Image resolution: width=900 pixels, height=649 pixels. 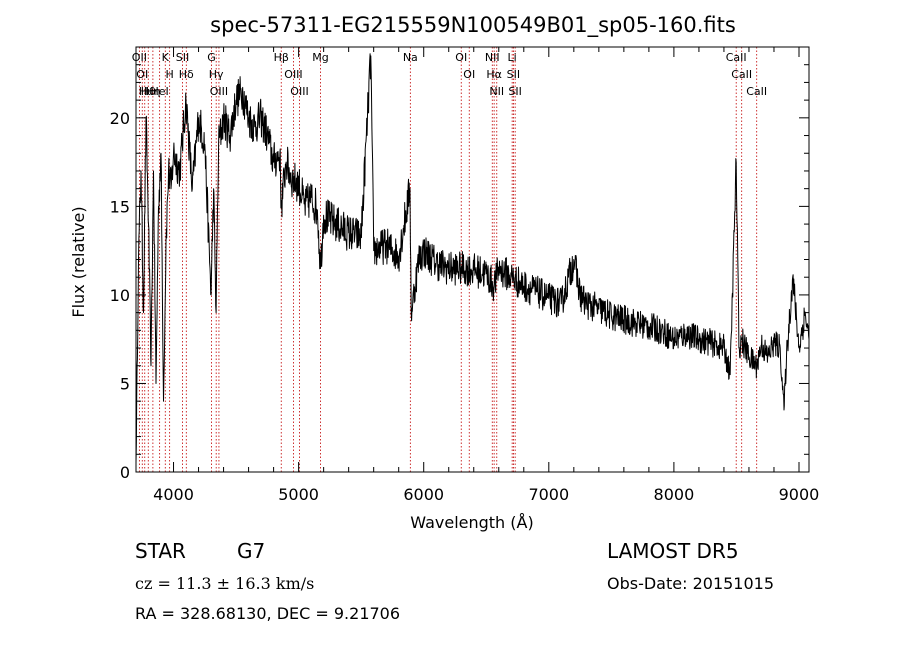 I want to click on line-label-6: K, so click(x=166, y=57).